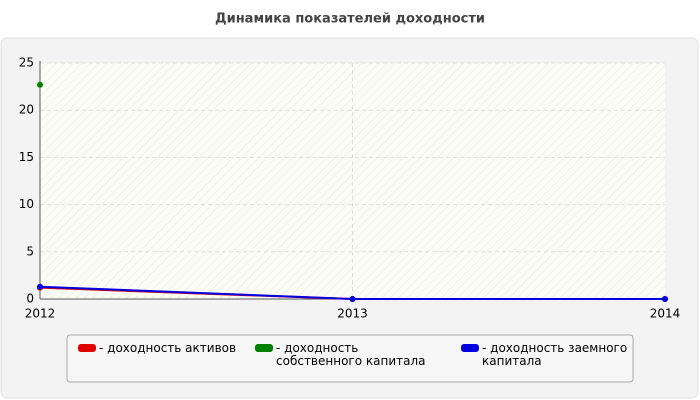 This screenshot has height=400, width=700. Describe the element at coordinates (30, 299) in the screenshot. I see `y-tick-label: 0` at that location.